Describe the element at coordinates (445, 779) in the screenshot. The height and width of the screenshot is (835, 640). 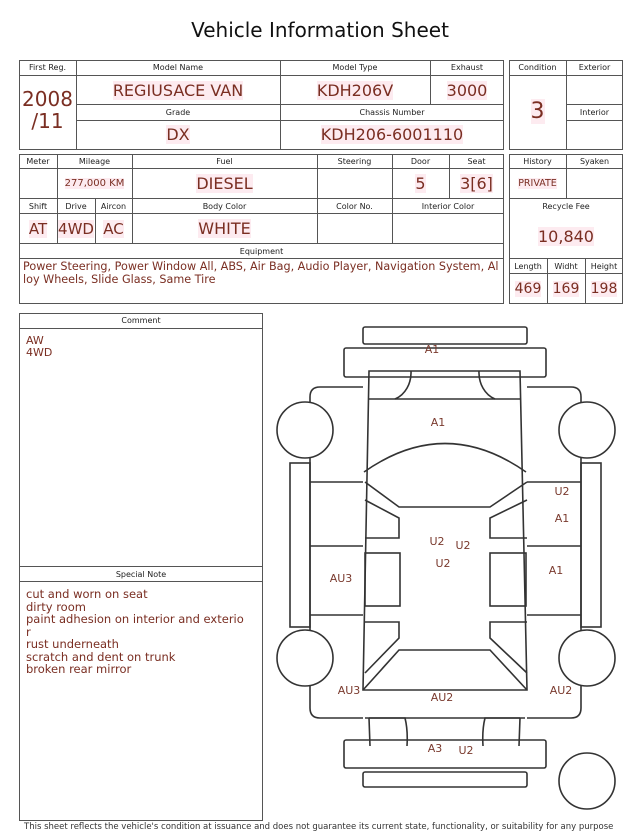
I see `rear-bar` at that location.